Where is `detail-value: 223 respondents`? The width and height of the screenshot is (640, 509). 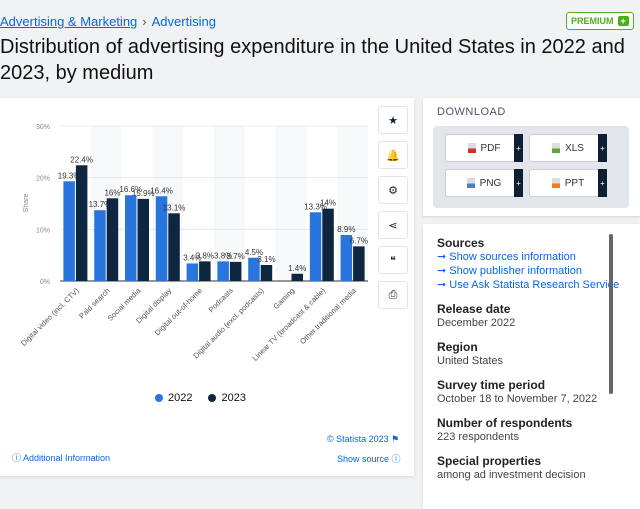 detail-value: 223 respondents is located at coordinates (478, 437).